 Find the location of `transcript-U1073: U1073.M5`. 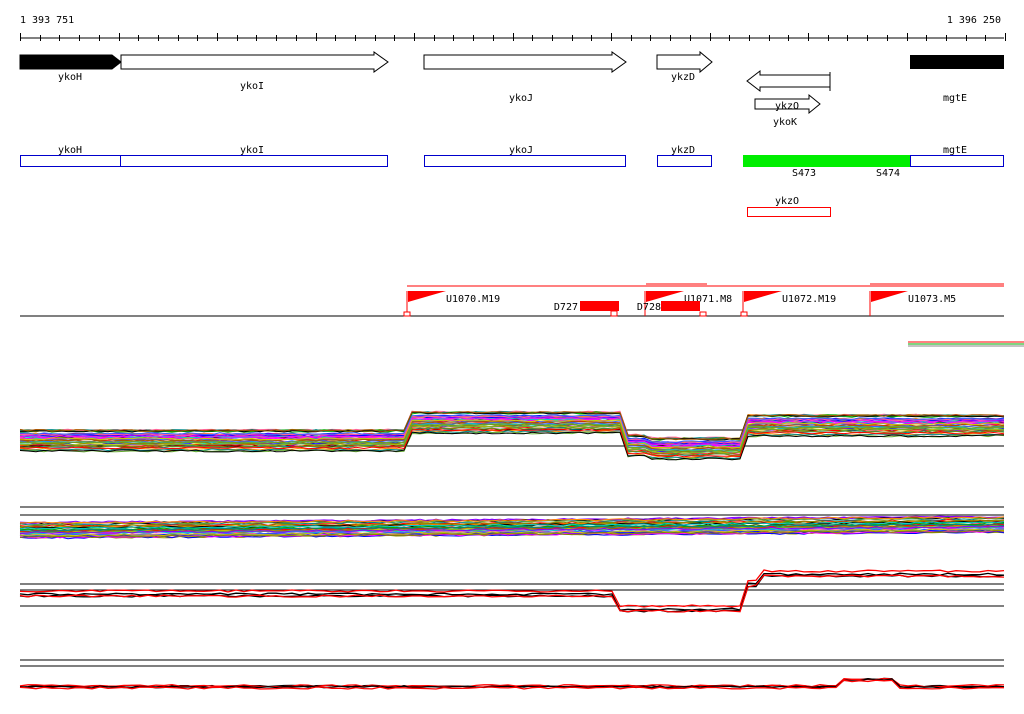

transcript-U1073: U1073.M5 is located at coordinates (912, 303).